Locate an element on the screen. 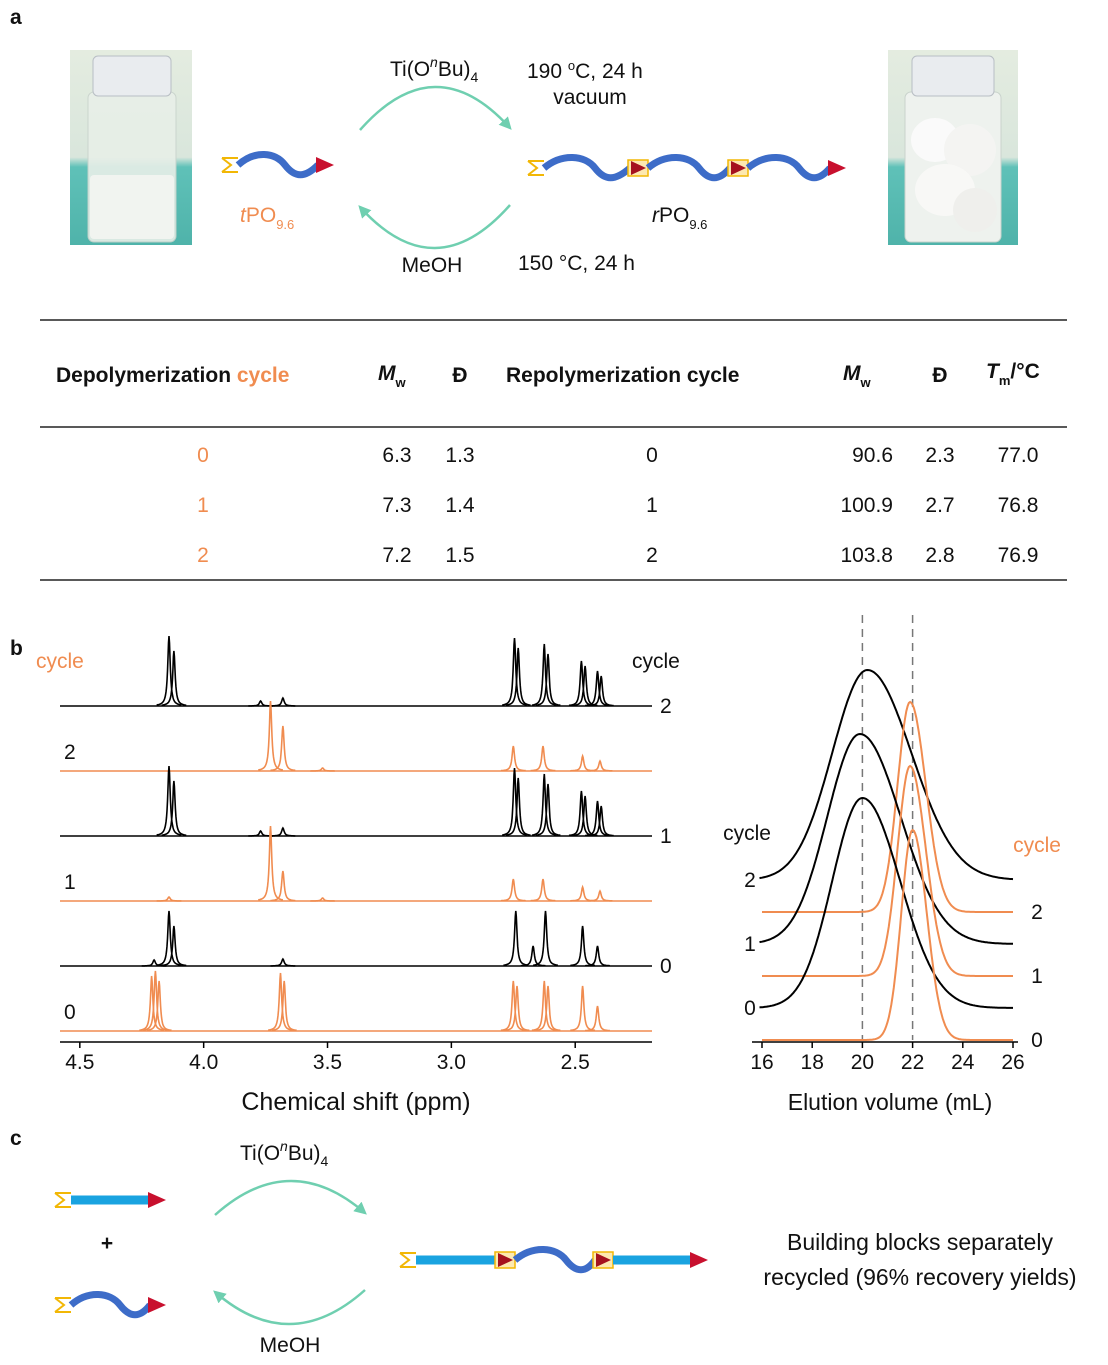 This screenshot has height=1365, width=1108. header-cell: Đ is located at coordinates (939, 375).